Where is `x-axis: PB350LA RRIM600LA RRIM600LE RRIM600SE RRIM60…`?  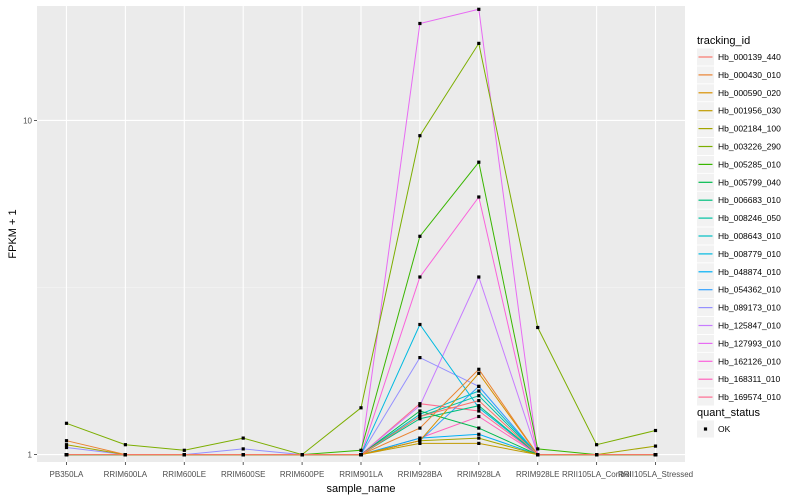 x-axis: PB350LA RRIM600LA RRIM600LE RRIM600SE RRIM60… is located at coordinates (371, 470).